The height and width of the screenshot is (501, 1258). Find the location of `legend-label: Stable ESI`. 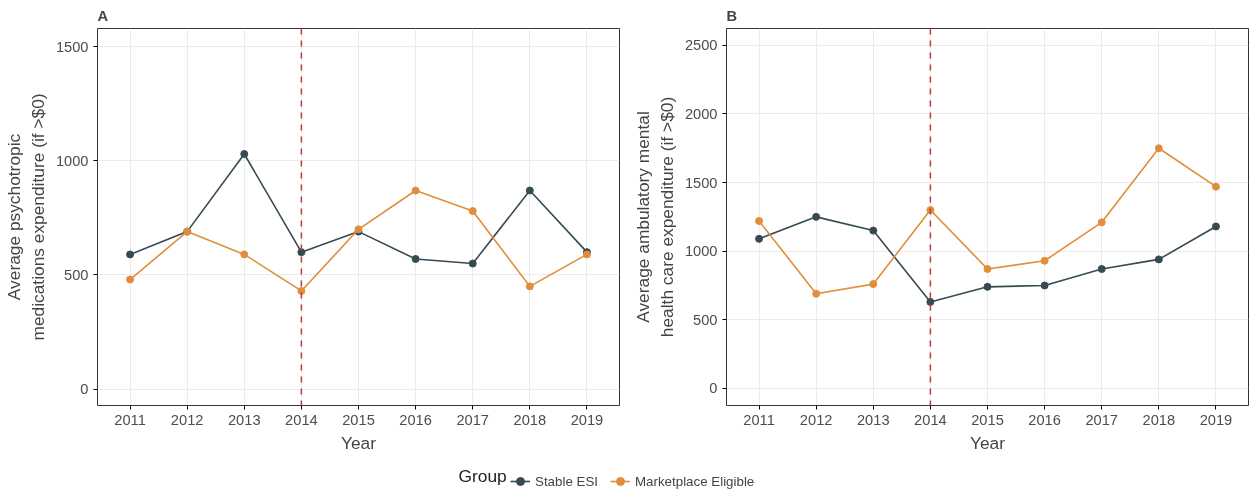

legend-label: Stable ESI is located at coordinates (566, 481).